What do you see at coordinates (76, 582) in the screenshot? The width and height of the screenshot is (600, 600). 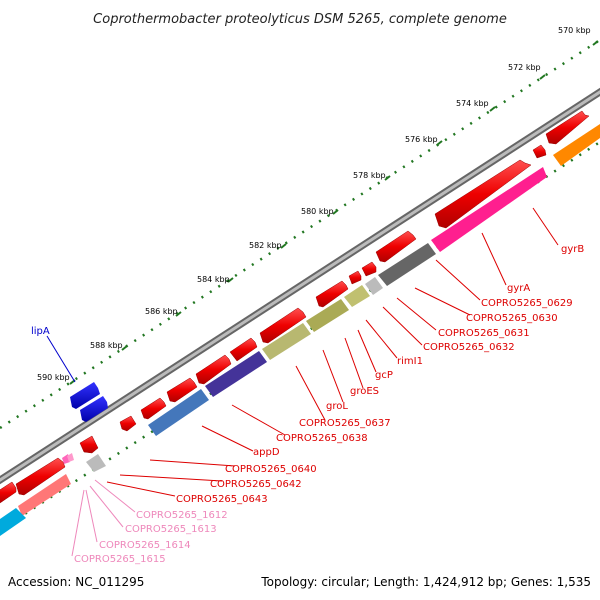 I see `accession-text: Accession: NC_011295` at bounding box center [76, 582].